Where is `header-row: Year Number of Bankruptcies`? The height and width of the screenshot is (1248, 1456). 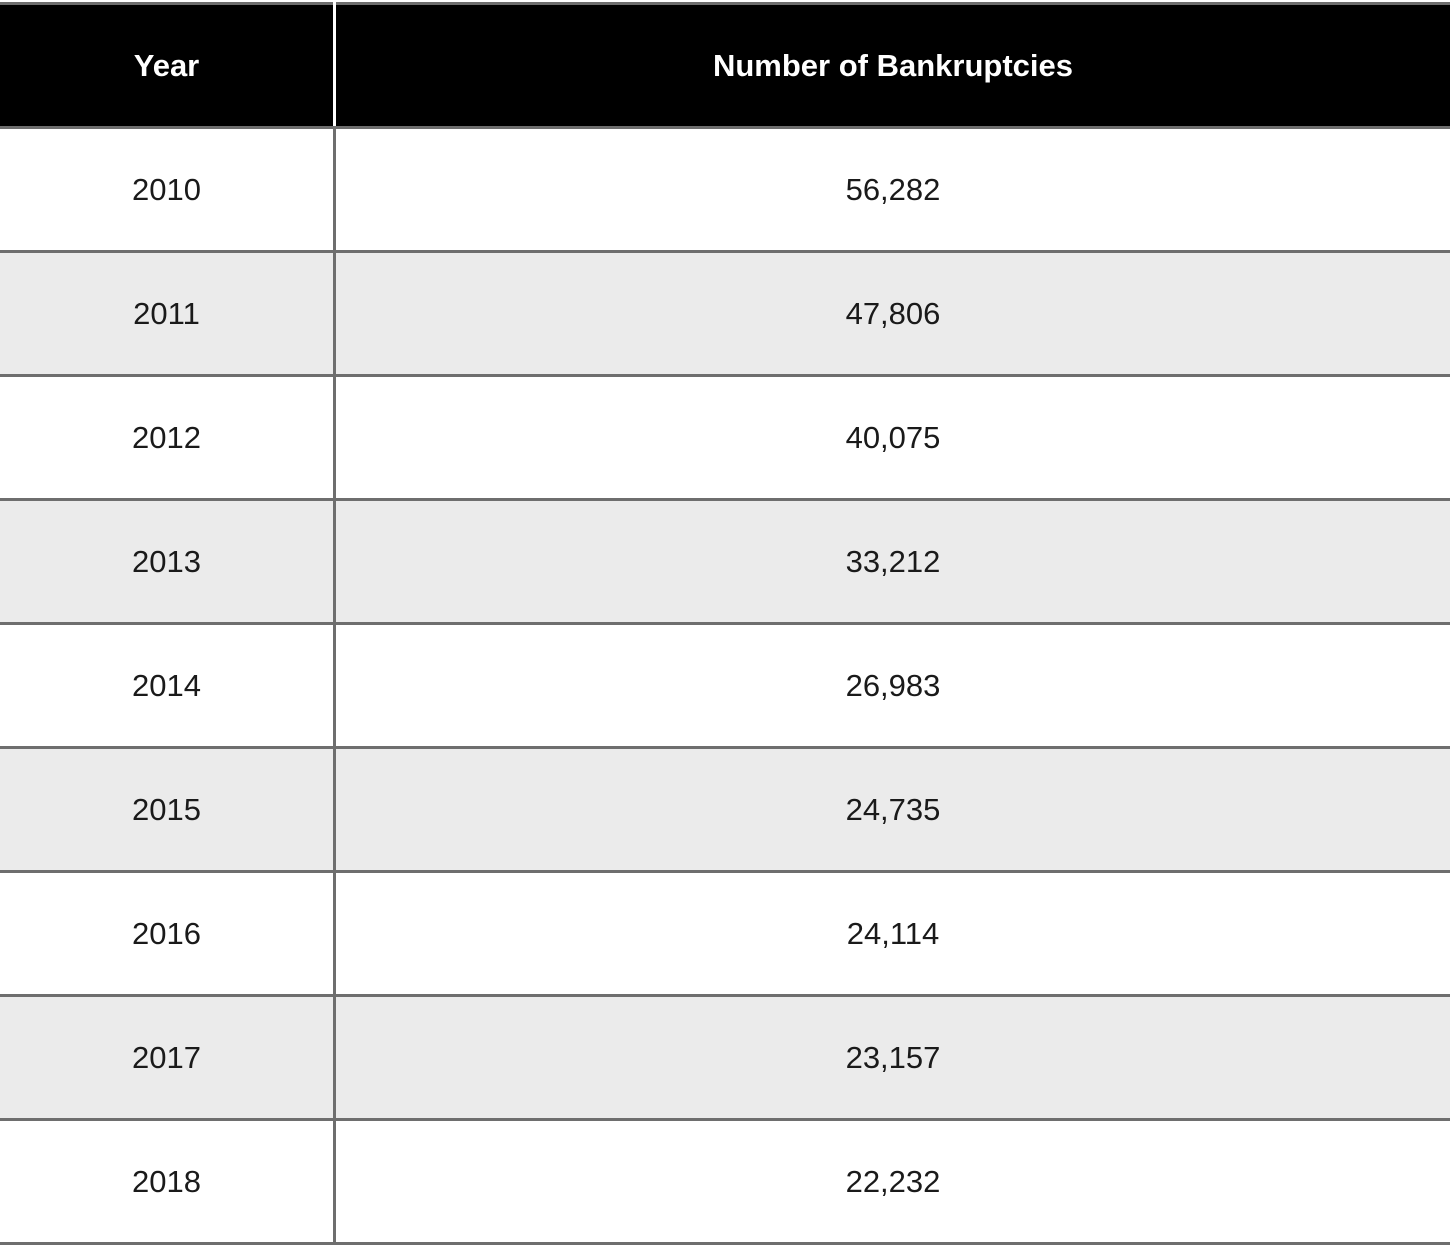 header-row: Year Number of Bankruptcies is located at coordinates (725, 65).